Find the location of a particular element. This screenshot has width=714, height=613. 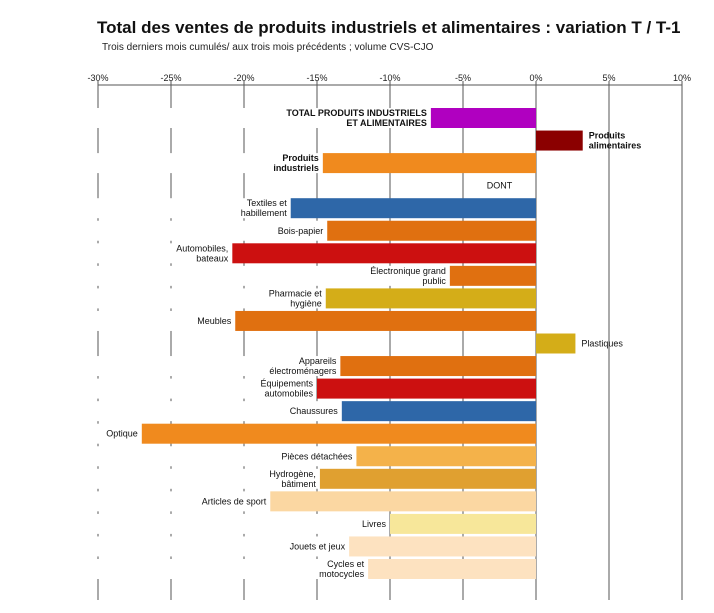

x-tick-label: 0% is located at coordinates (535, 78).